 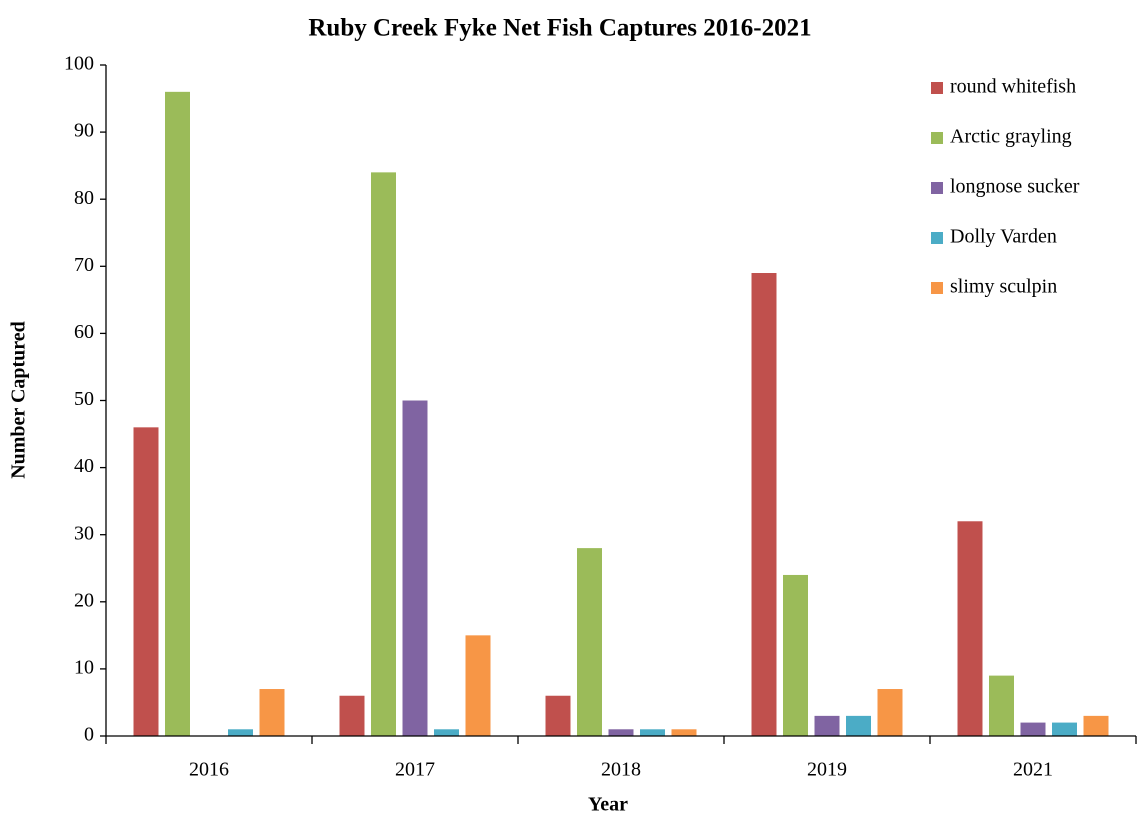 I want to click on y-tick-label: 50, so click(x=84, y=399).